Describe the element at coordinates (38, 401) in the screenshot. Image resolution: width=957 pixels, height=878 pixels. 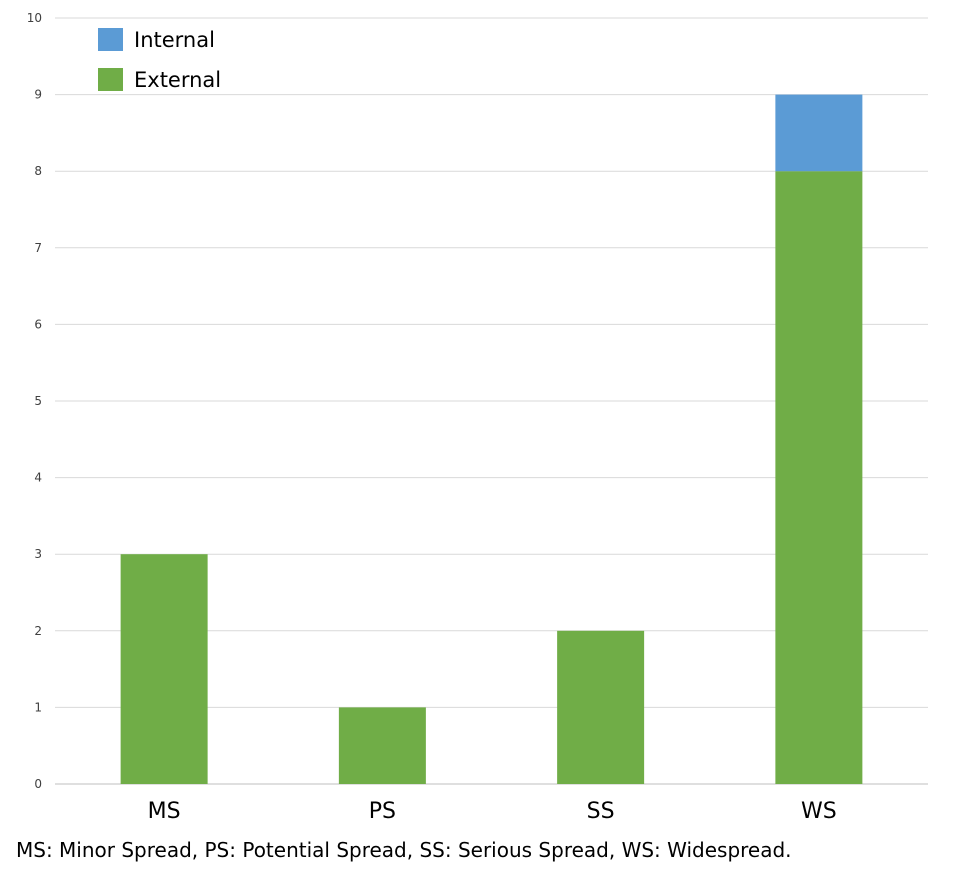
I see `y-tick-label-5: 5` at that location.